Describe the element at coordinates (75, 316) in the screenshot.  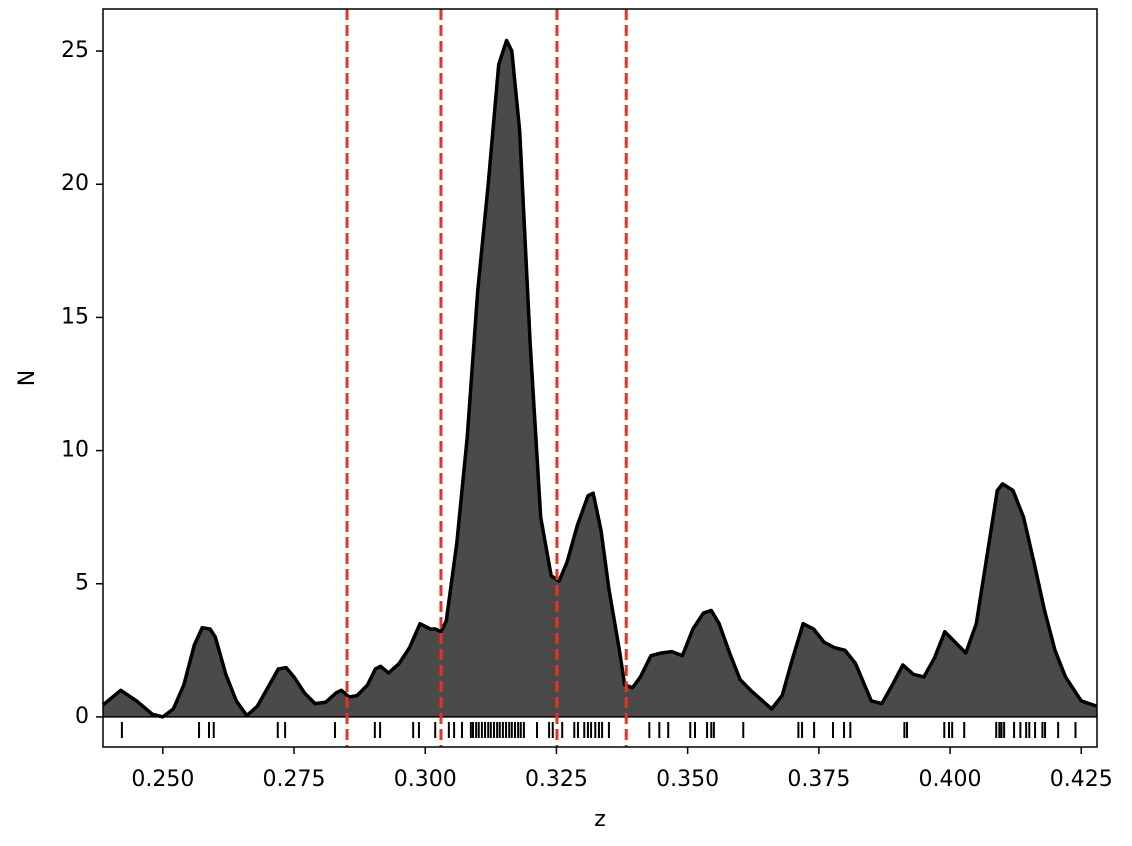
I see `y-tick-label: 15` at that location.